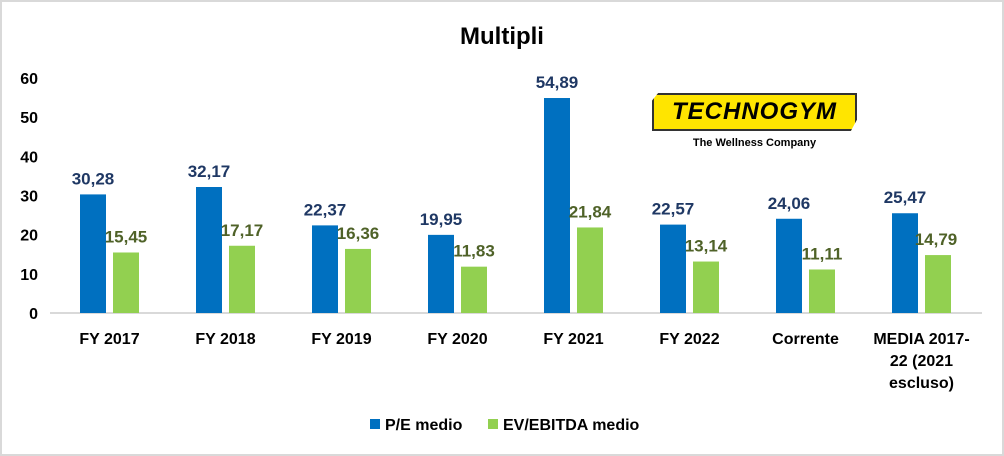 The image size is (1004, 456). I want to click on logo-wordmark: TECHNOGYM, so click(754, 111).